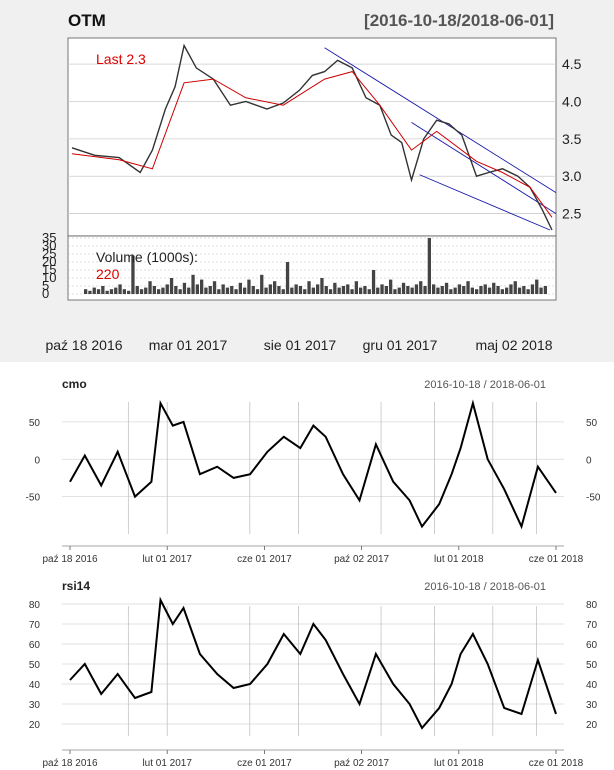 The height and width of the screenshot is (770, 614). Describe the element at coordinates (592, 705) in the screenshot. I see `rsi-y-tick-right: 30` at that location.